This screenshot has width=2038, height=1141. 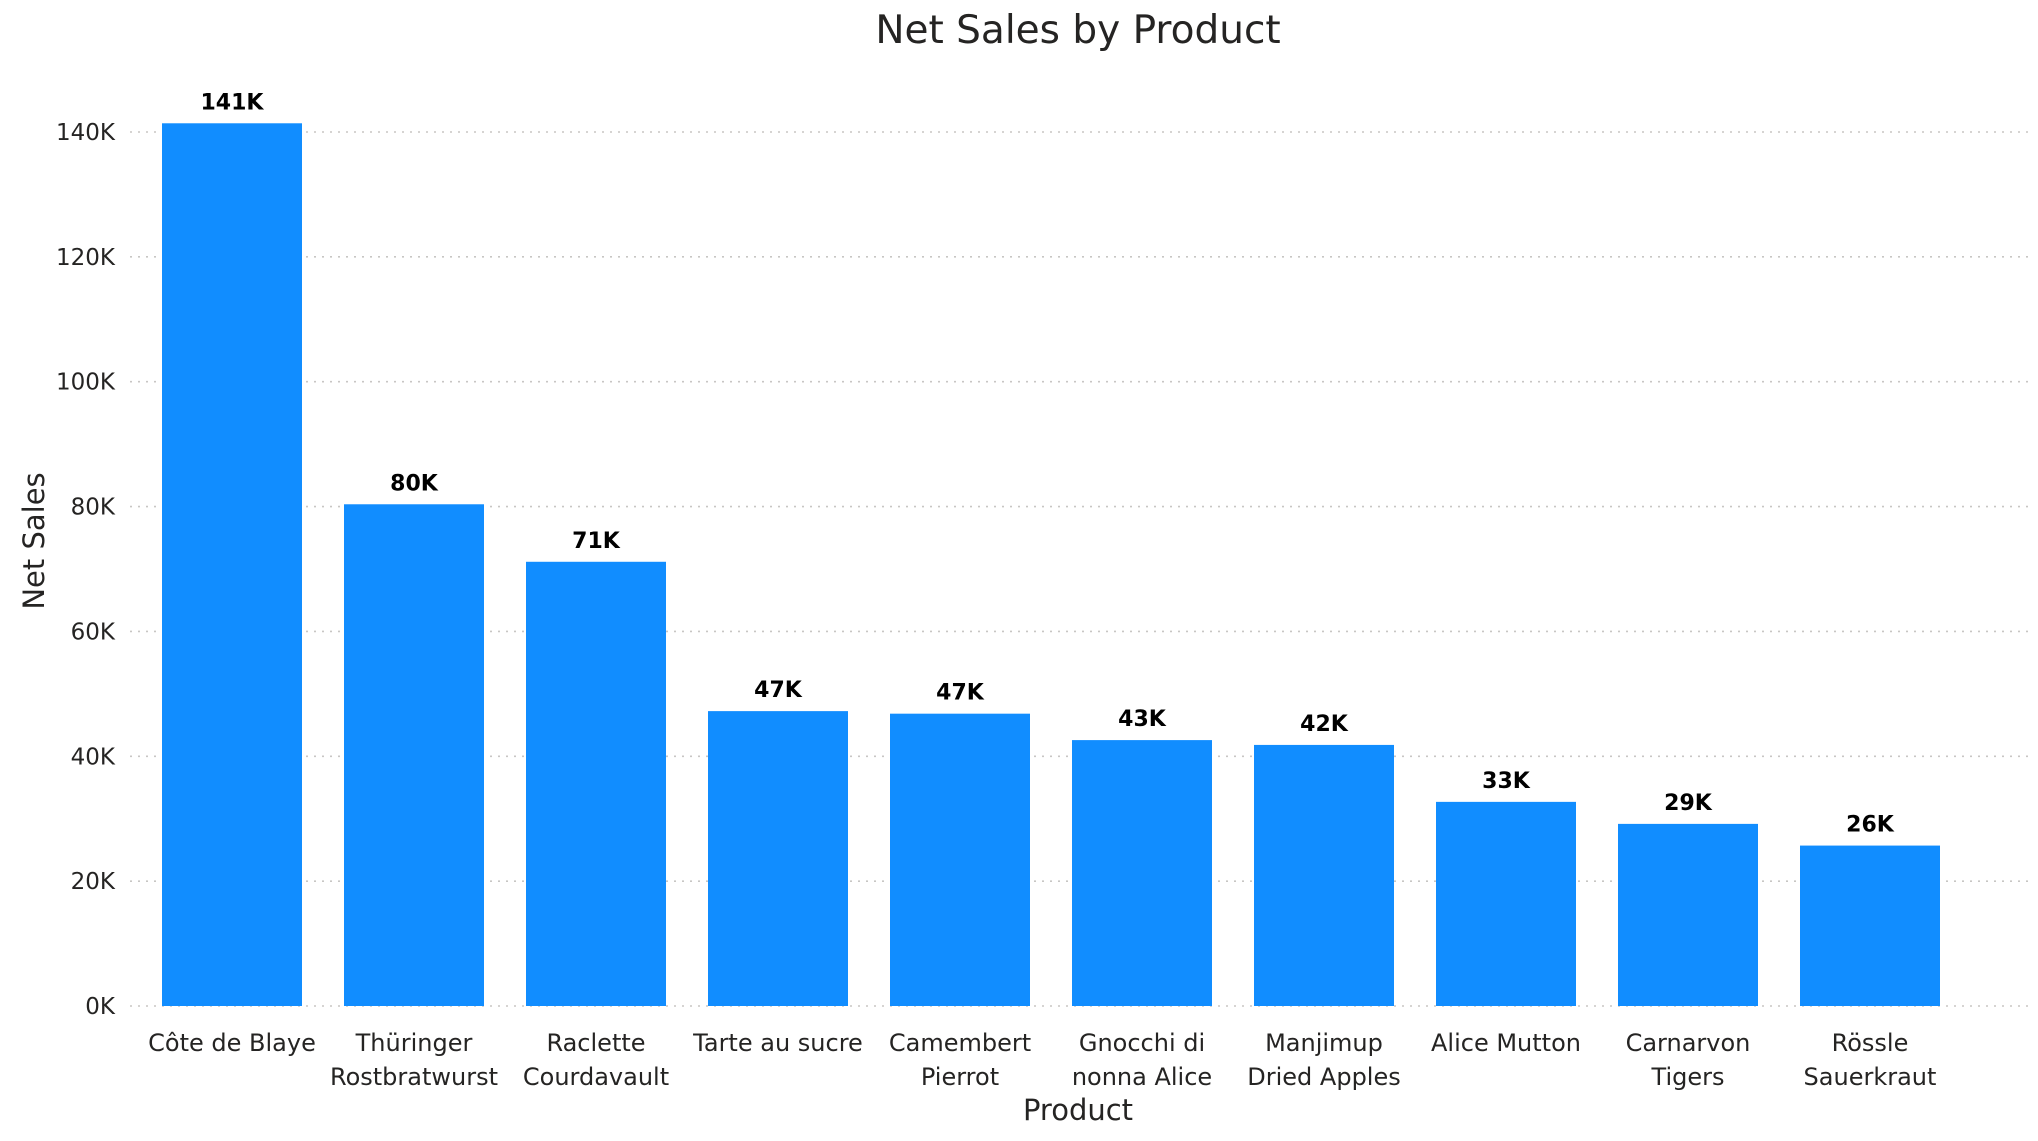 I want to click on x-tick-label-line: Manjimup, so click(x=1324, y=1043).